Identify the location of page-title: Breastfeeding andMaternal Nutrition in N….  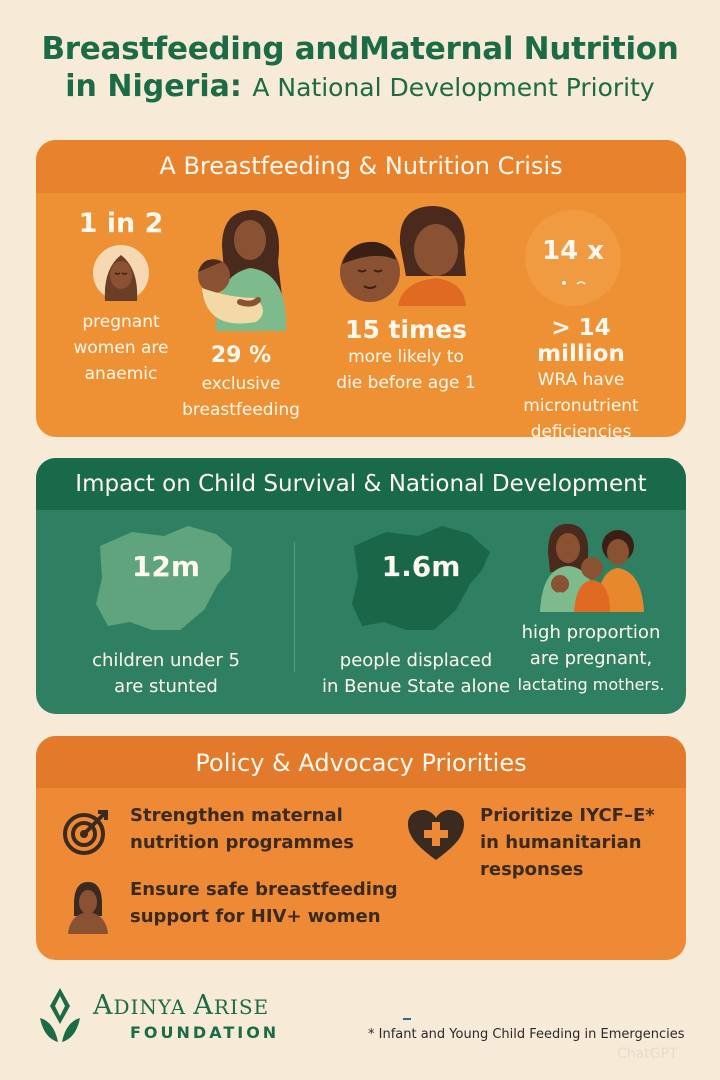
(360, 68).